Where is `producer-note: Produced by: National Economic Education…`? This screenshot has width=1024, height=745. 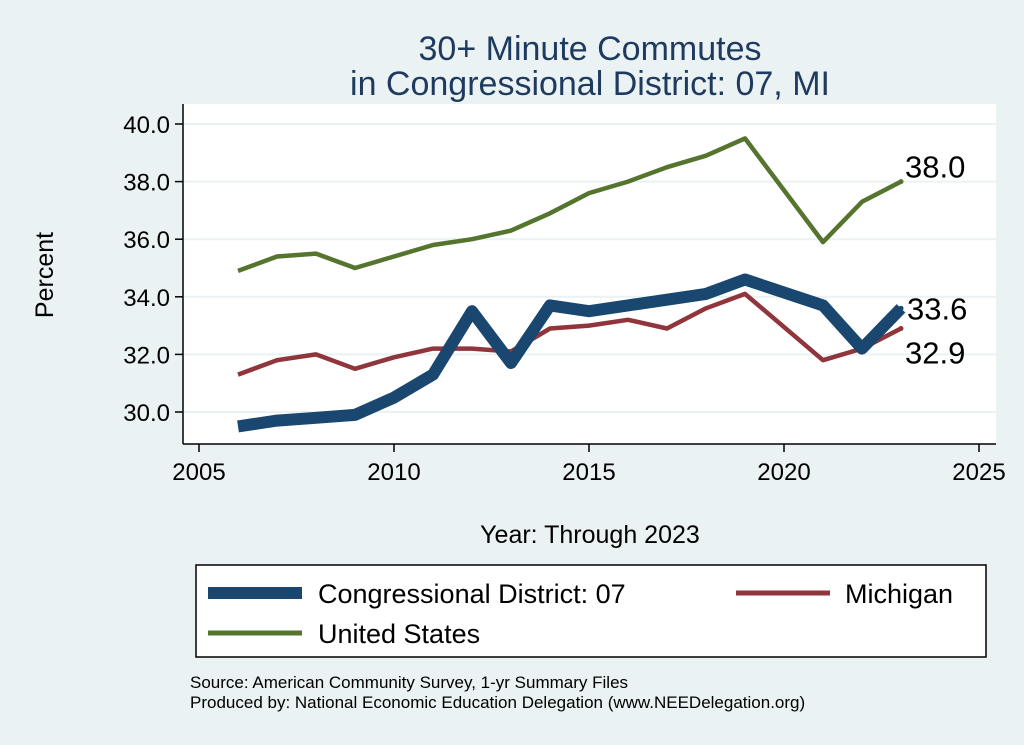 producer-note: Produced by: National Economic Education… is located at coordinates (498, 702).